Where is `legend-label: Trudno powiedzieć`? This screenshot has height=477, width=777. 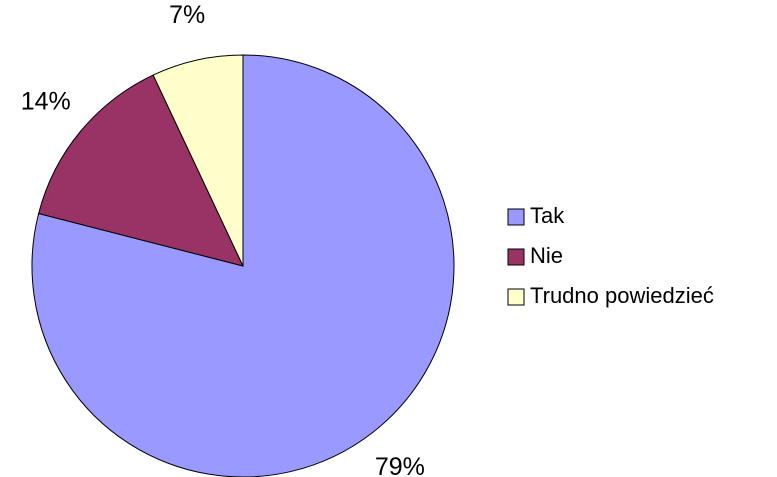
legend-label: Trudno powiedzieć is located at coordinates (622, 295).